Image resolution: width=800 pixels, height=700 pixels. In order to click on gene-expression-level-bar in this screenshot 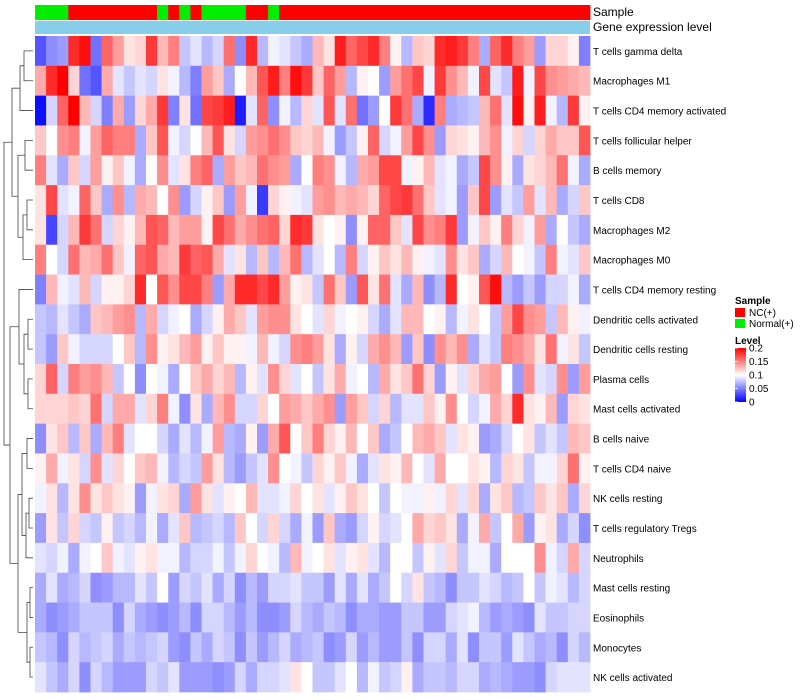, I will do `click(312, 27)`.